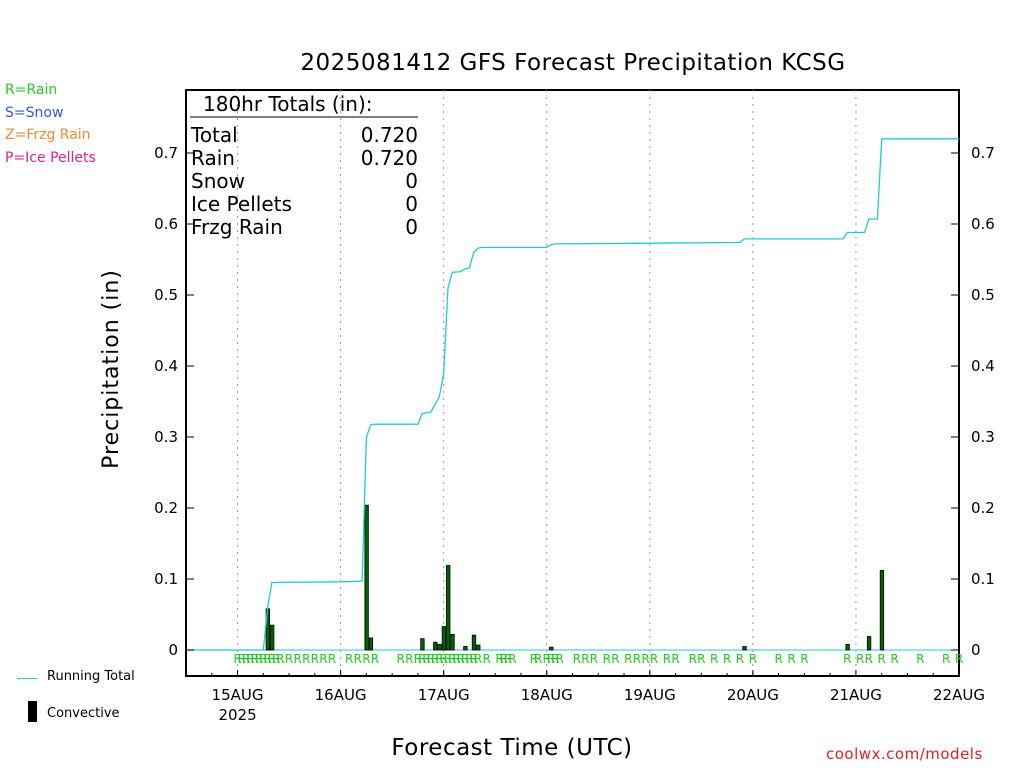  What do you see at coordinates (32, 711) in the screenshot?
I see `convective-legend-swatch` at bounding box center [32, 711].